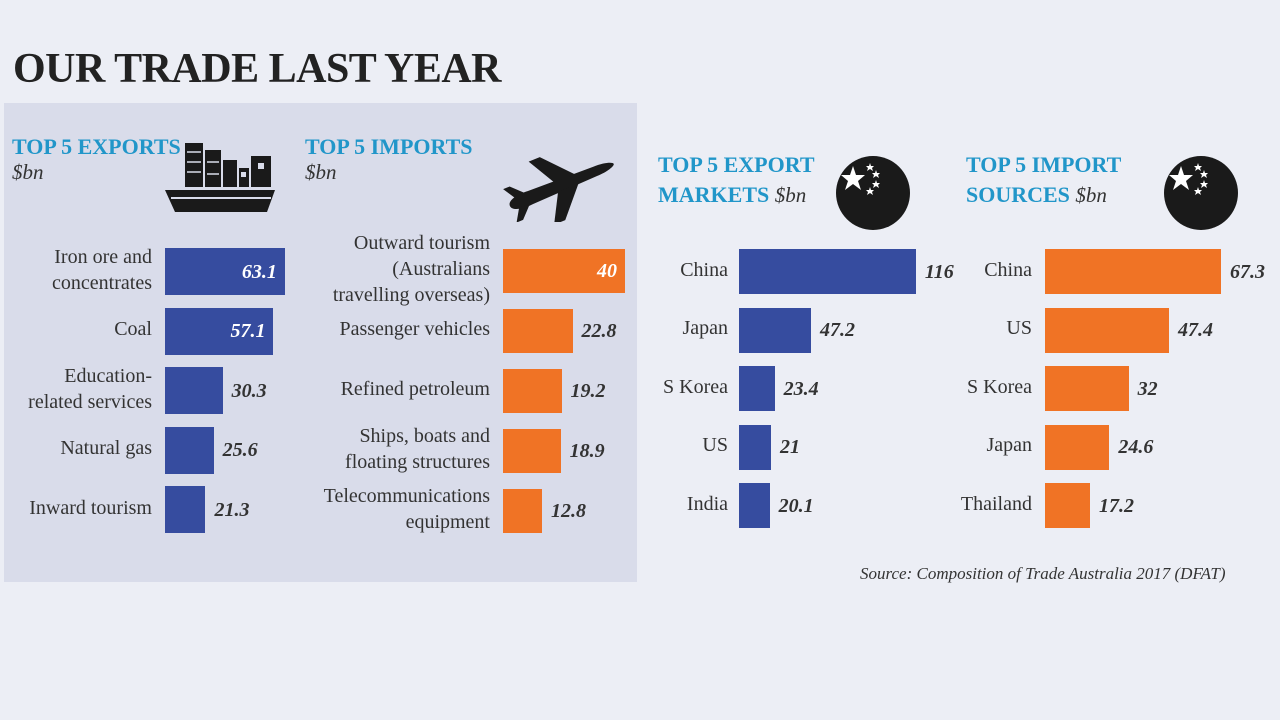 The image size is (1280, 720). What do you see at coordinates (240, 450) in the screenshot?
I see `exports-value-label: 25.6` at bounding box center [240, 450].